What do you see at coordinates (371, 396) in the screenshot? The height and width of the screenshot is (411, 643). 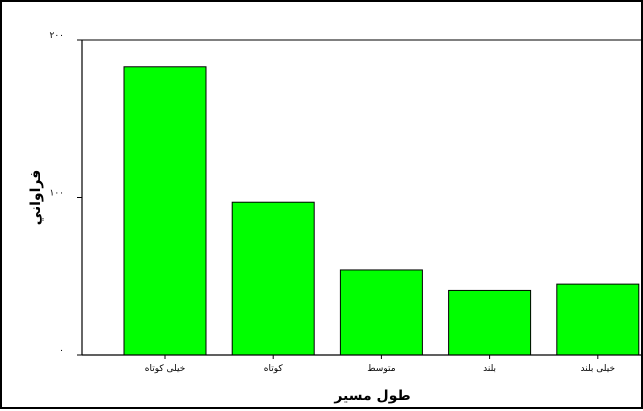 I see `x-axis-title: طول مسير` at bounding box center [371, 396].